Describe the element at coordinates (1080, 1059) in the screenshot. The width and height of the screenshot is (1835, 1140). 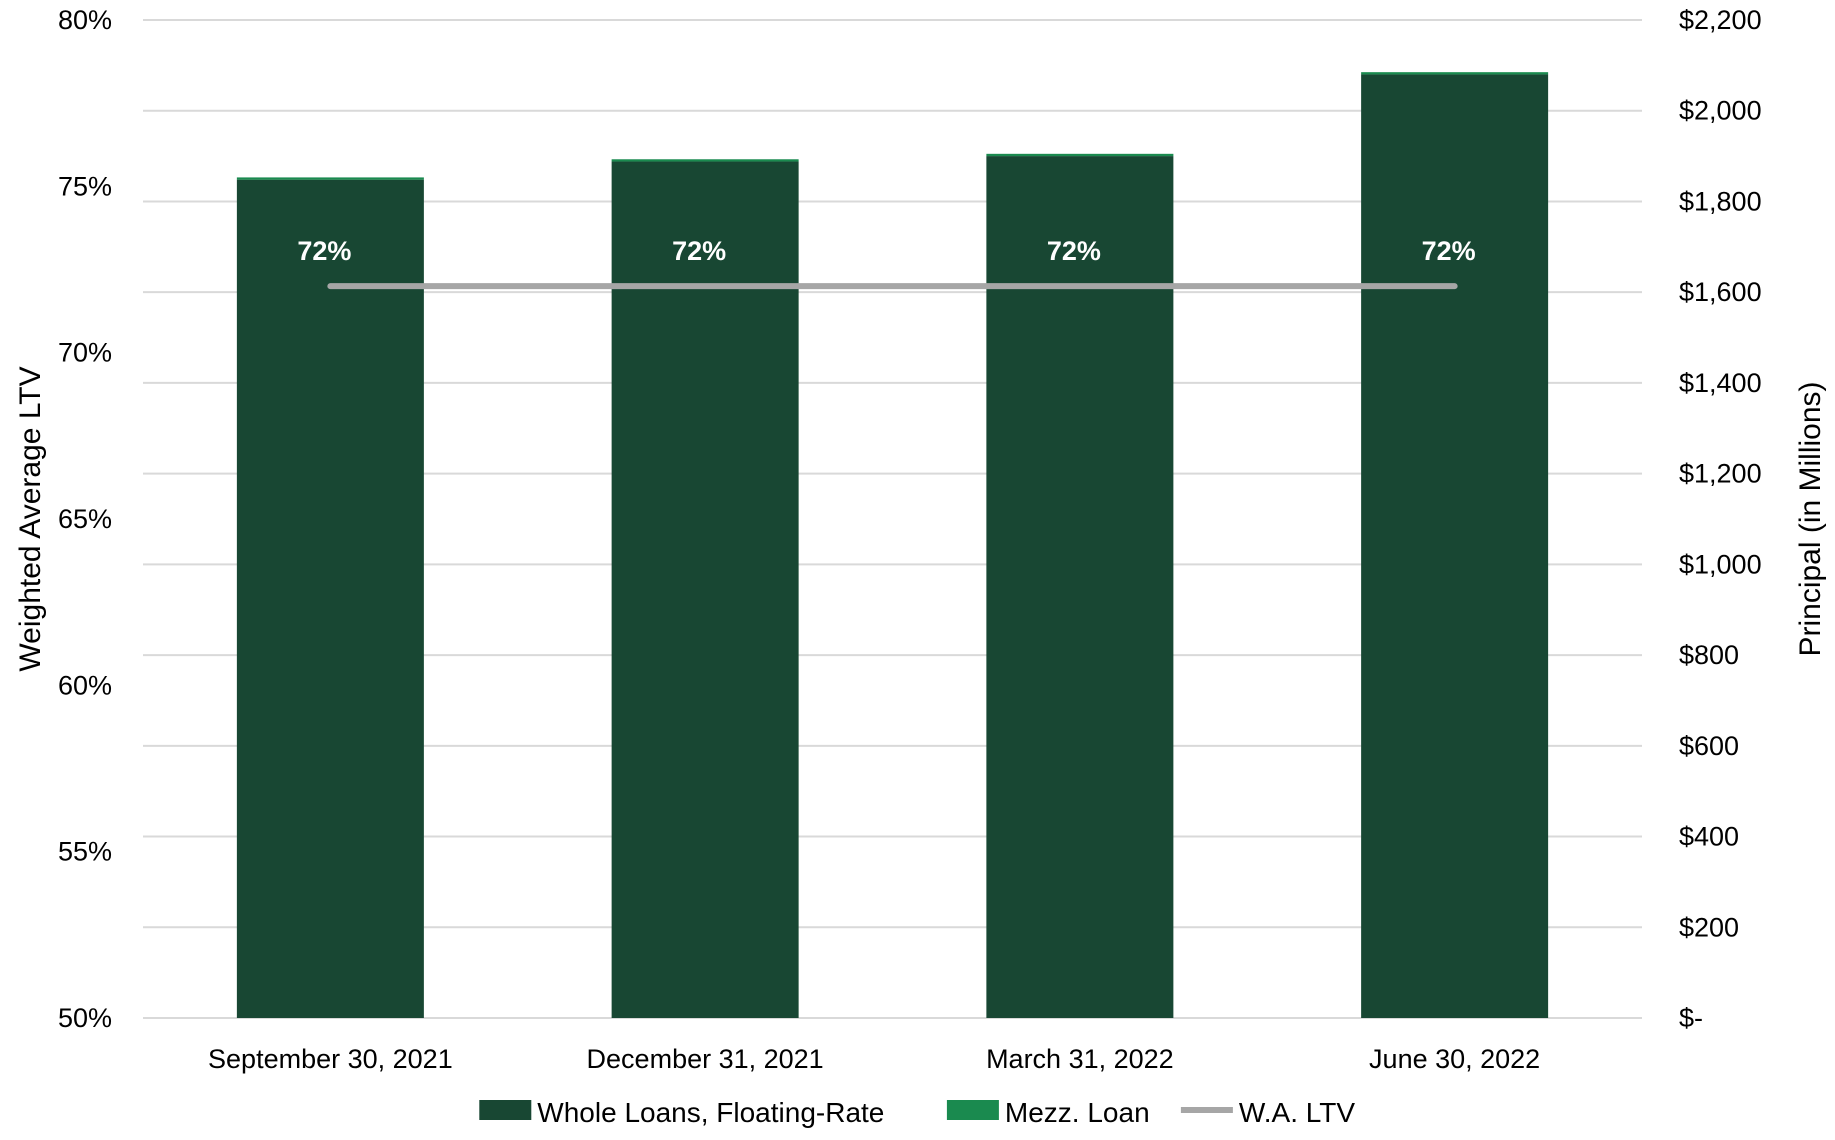
I see `x-tick-label: March 31, 2022` at that location.